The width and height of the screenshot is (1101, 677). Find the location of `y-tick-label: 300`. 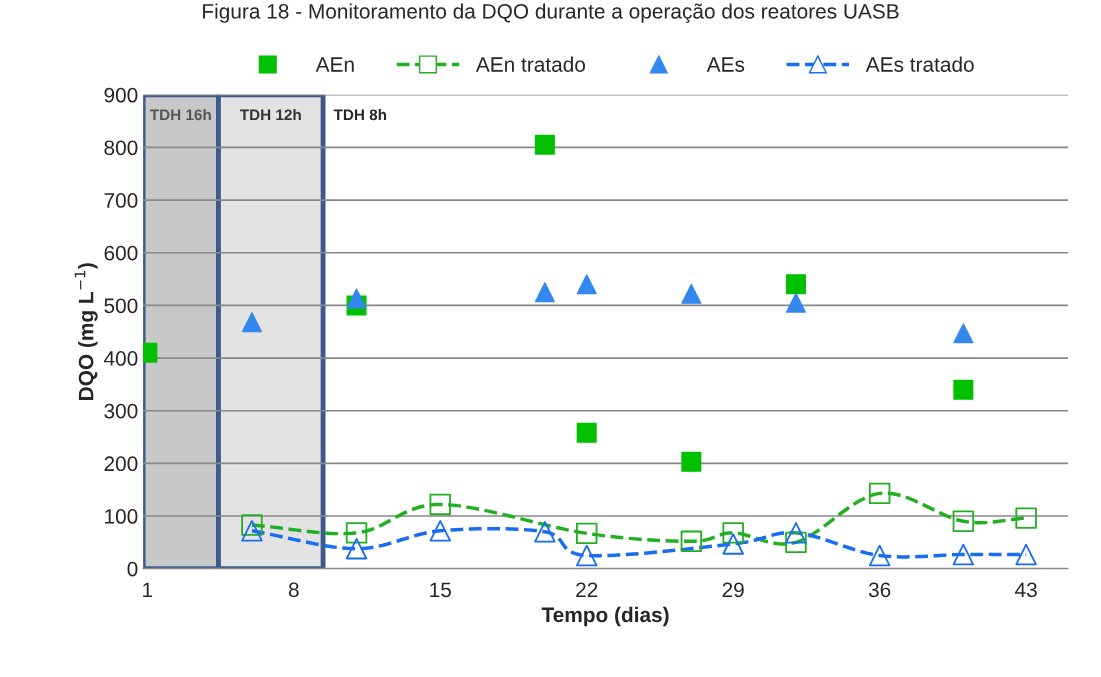

y-tick-label: 300 is located at coordinates (121, 411).